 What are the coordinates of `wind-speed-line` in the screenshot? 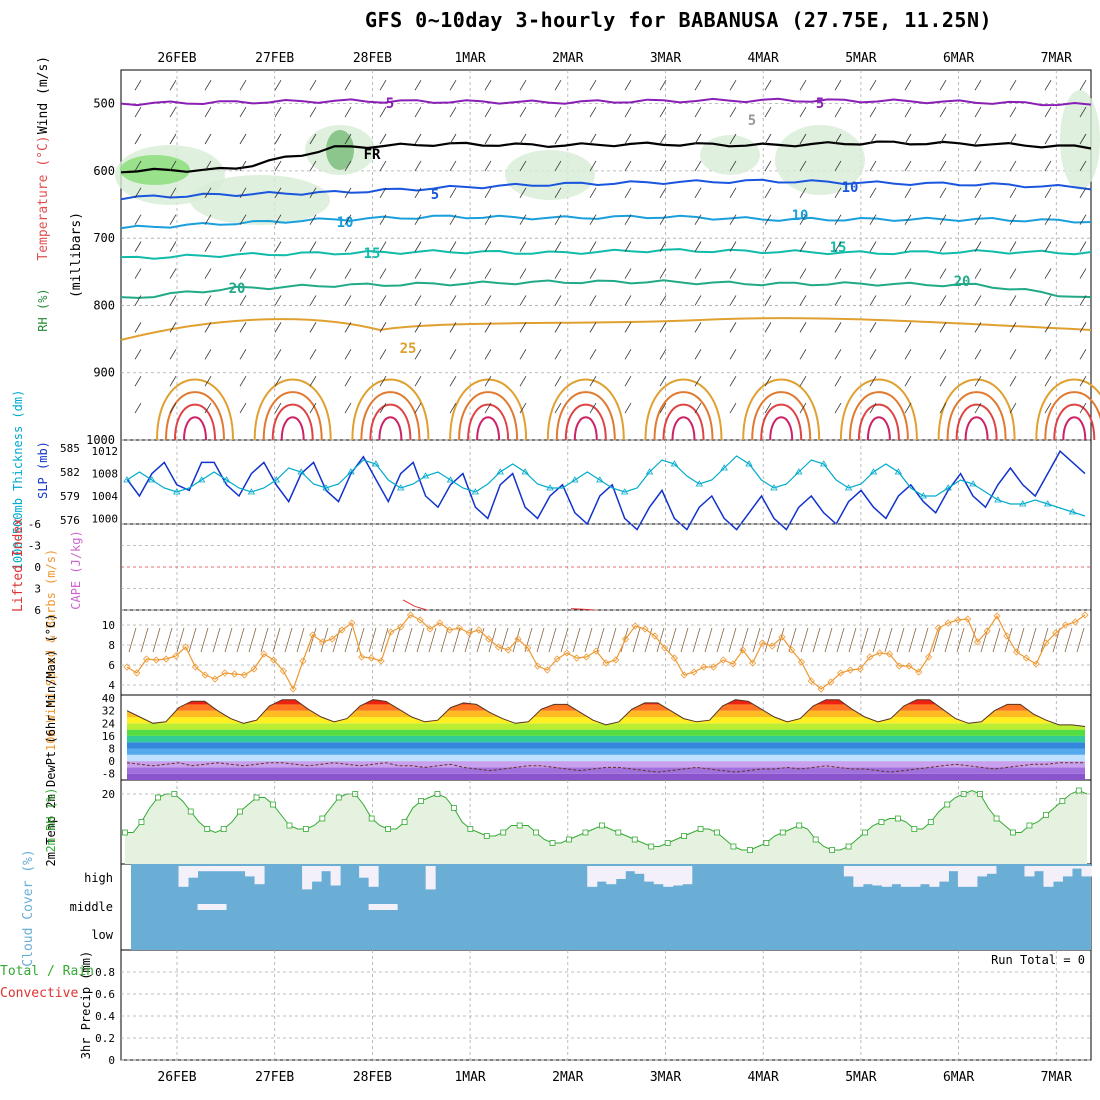 It's located at (606, 652).